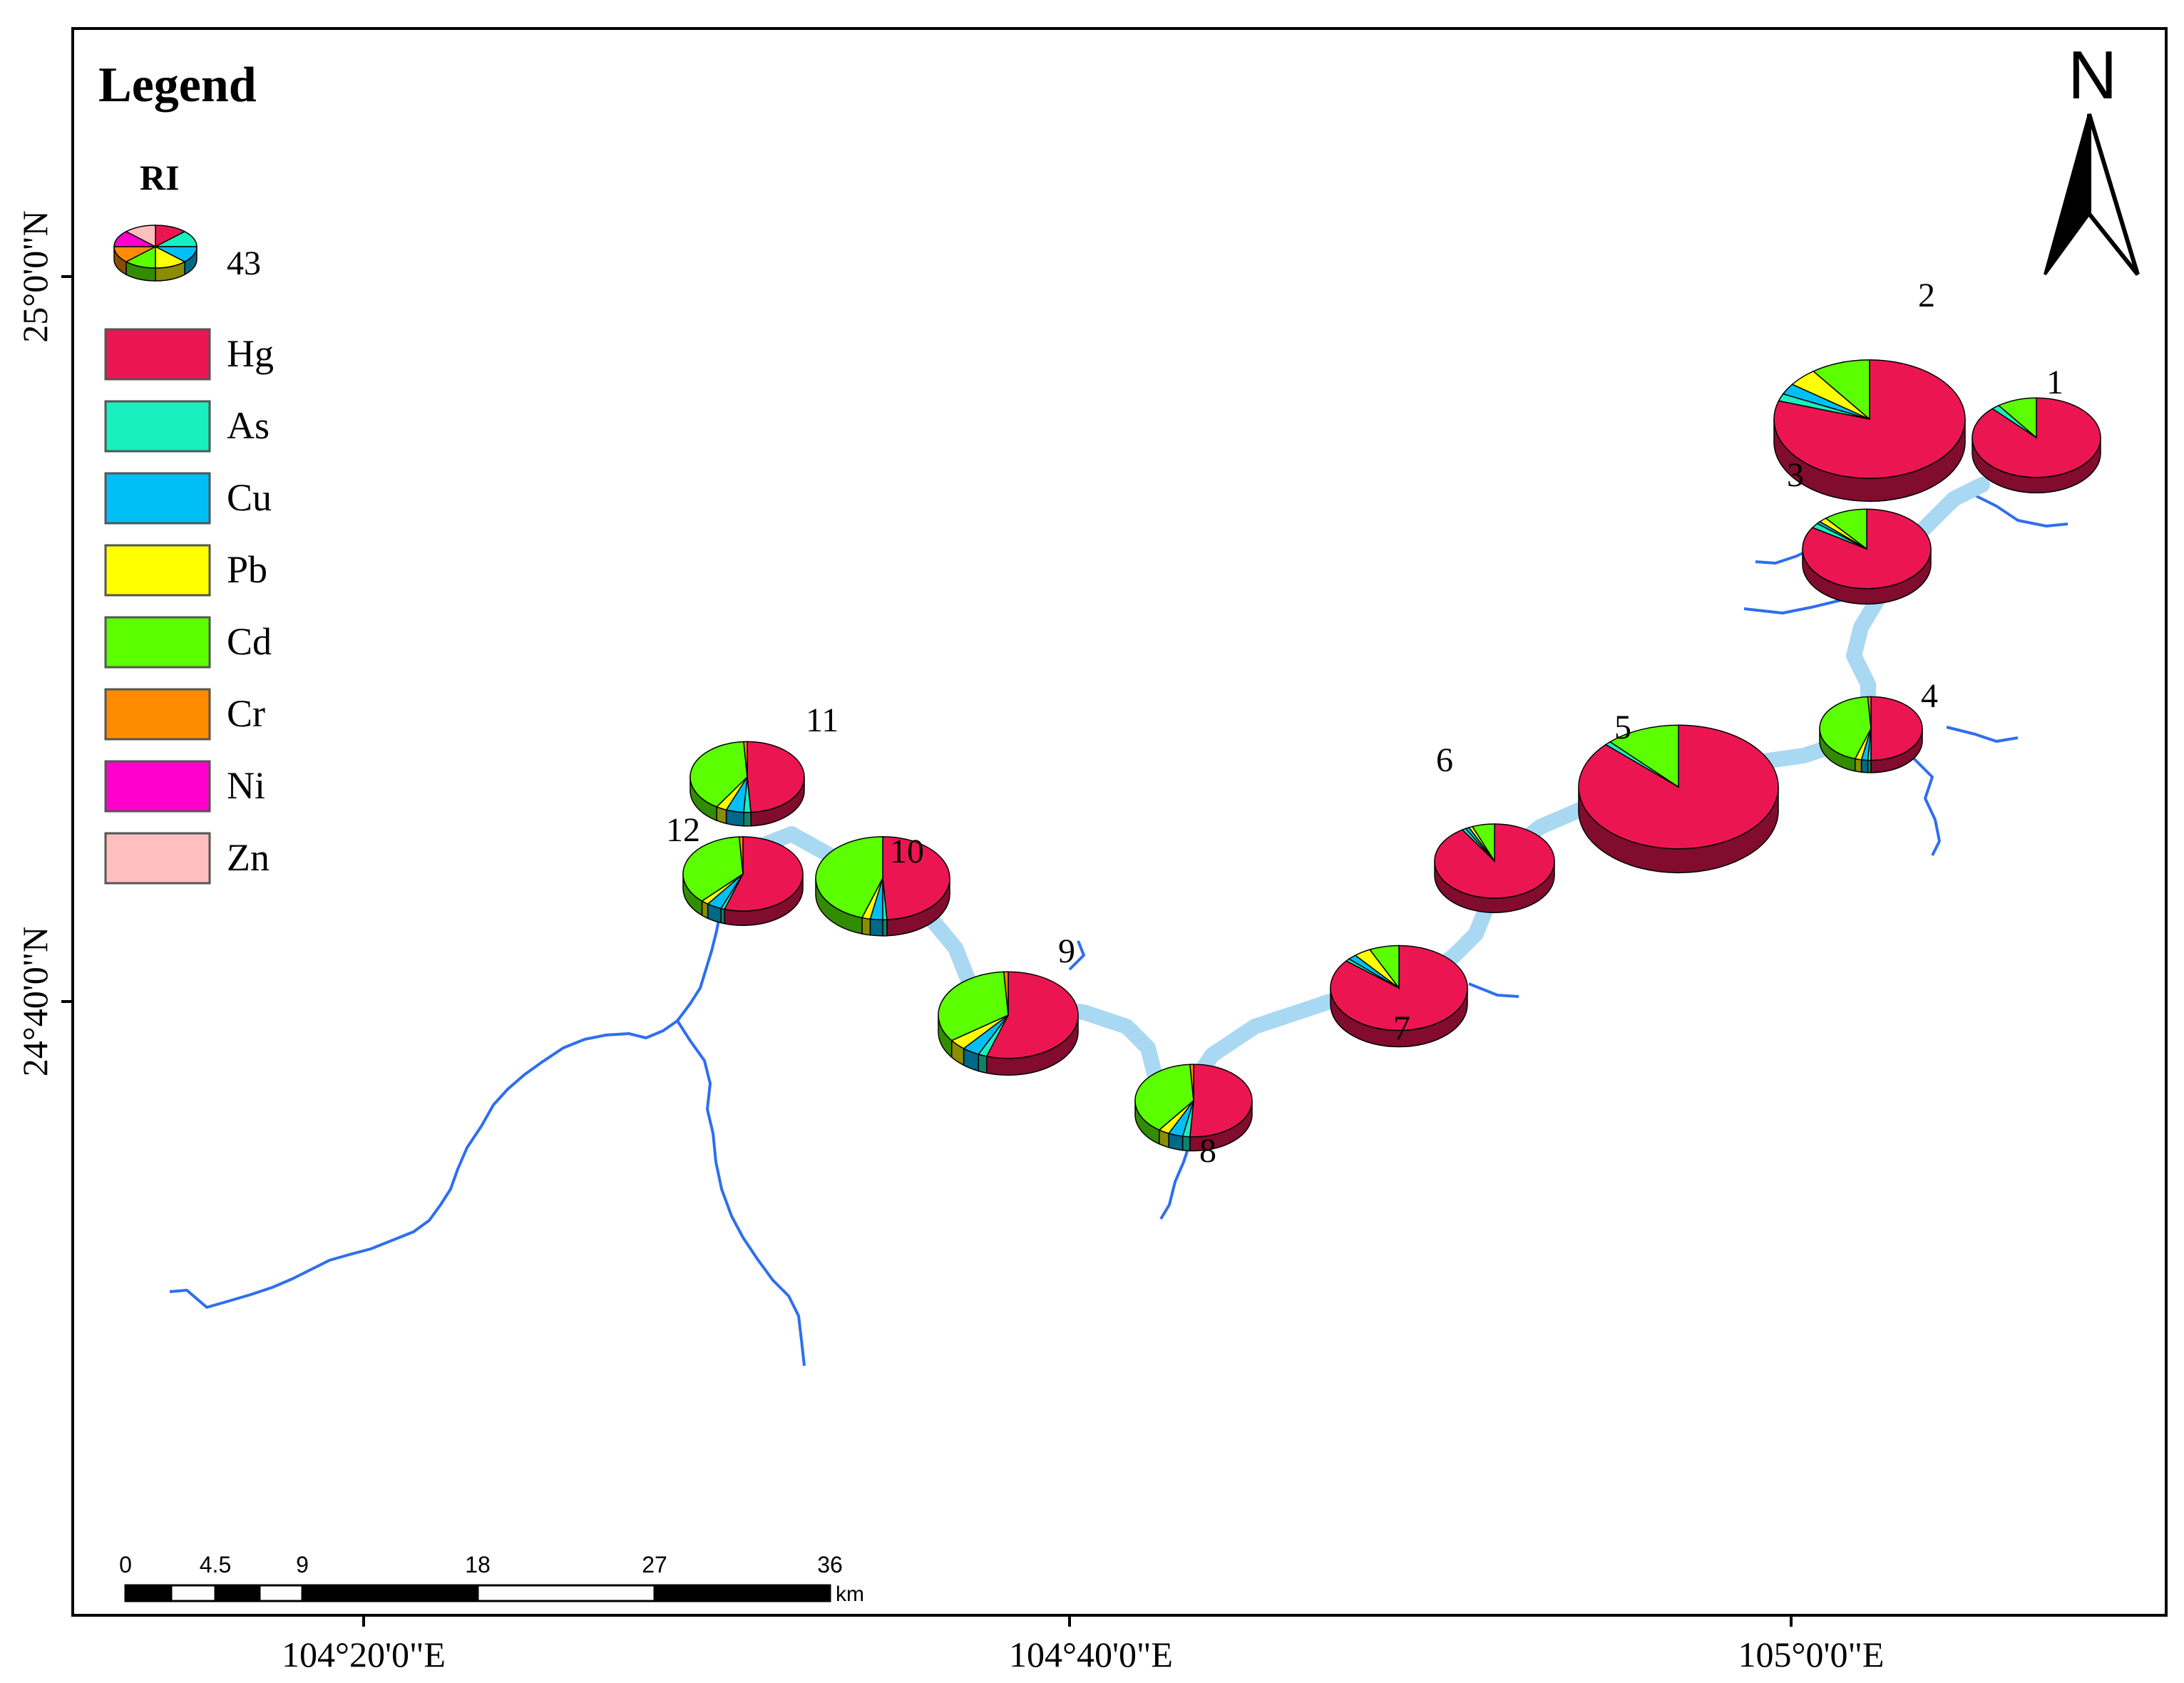  I want to click on legend-swatch-ni, so click(157, 786).